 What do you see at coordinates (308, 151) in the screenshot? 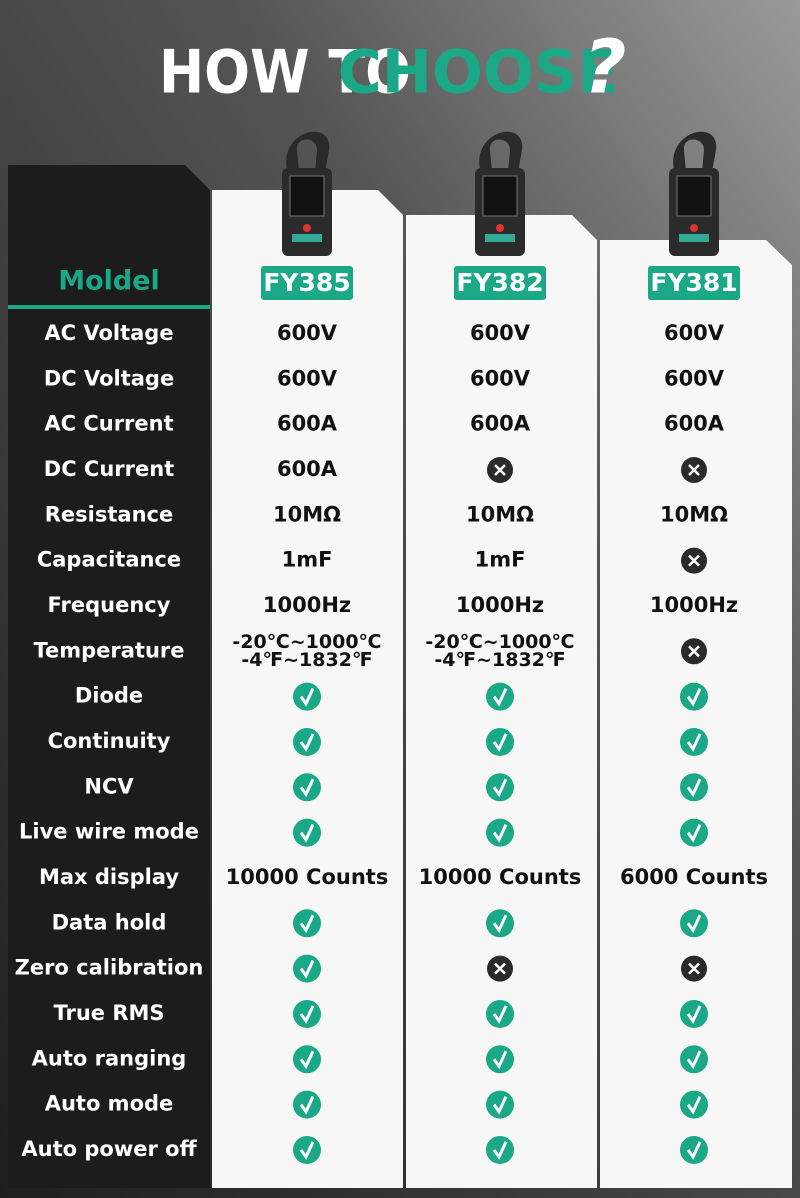
I see `device-clamp` at bounding box center [308, 151].